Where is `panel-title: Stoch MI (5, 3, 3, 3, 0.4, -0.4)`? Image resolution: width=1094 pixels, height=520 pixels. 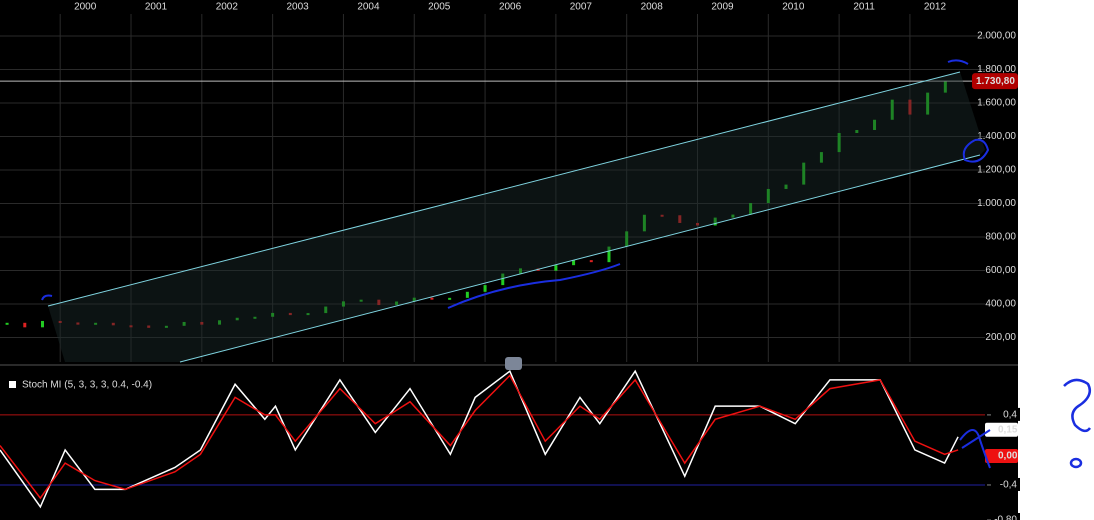 panel-title: Stoch MI (5, 3, 3, 3, 0.4, -0.4) is located at coordinates (87, 385).